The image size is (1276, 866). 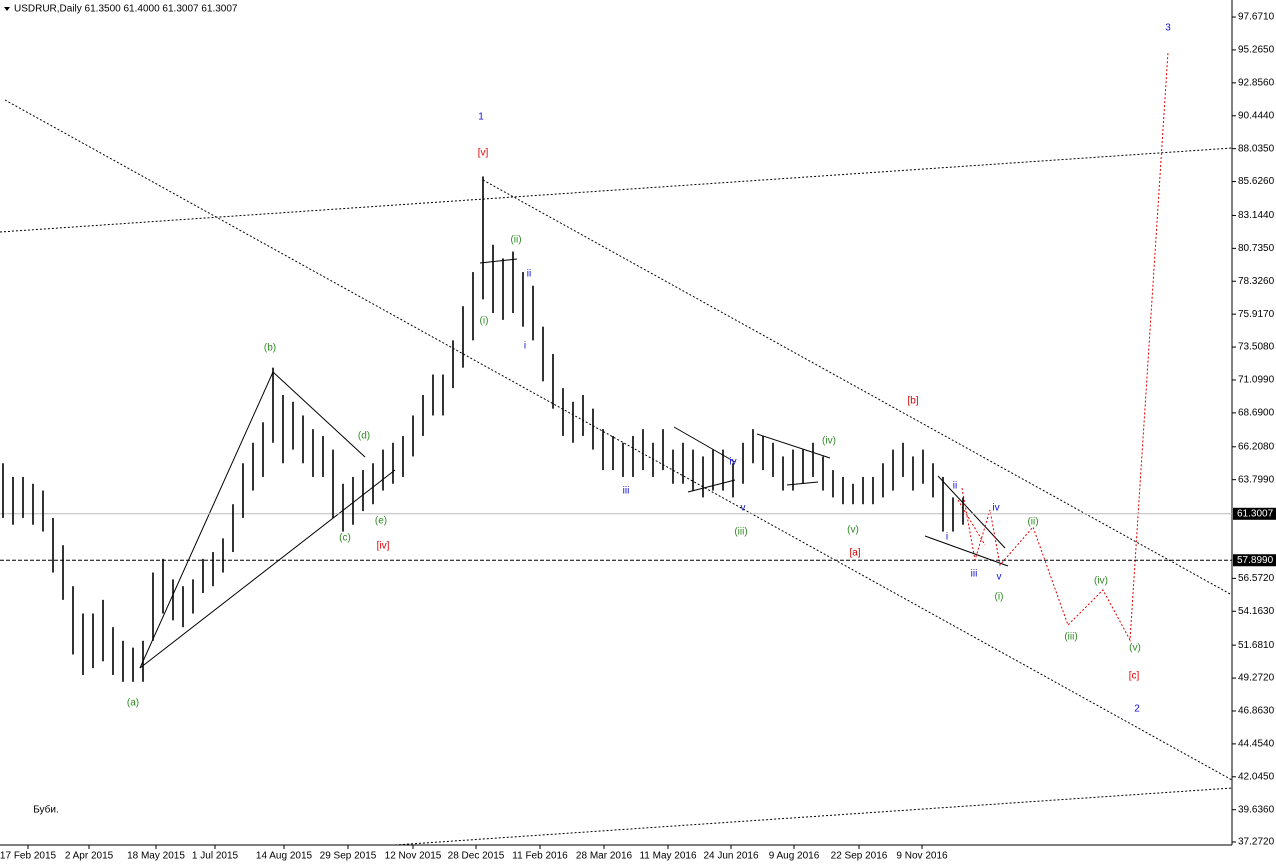 I want to click on y-tick-label: 95.2650, so click(x=1256, y=50).